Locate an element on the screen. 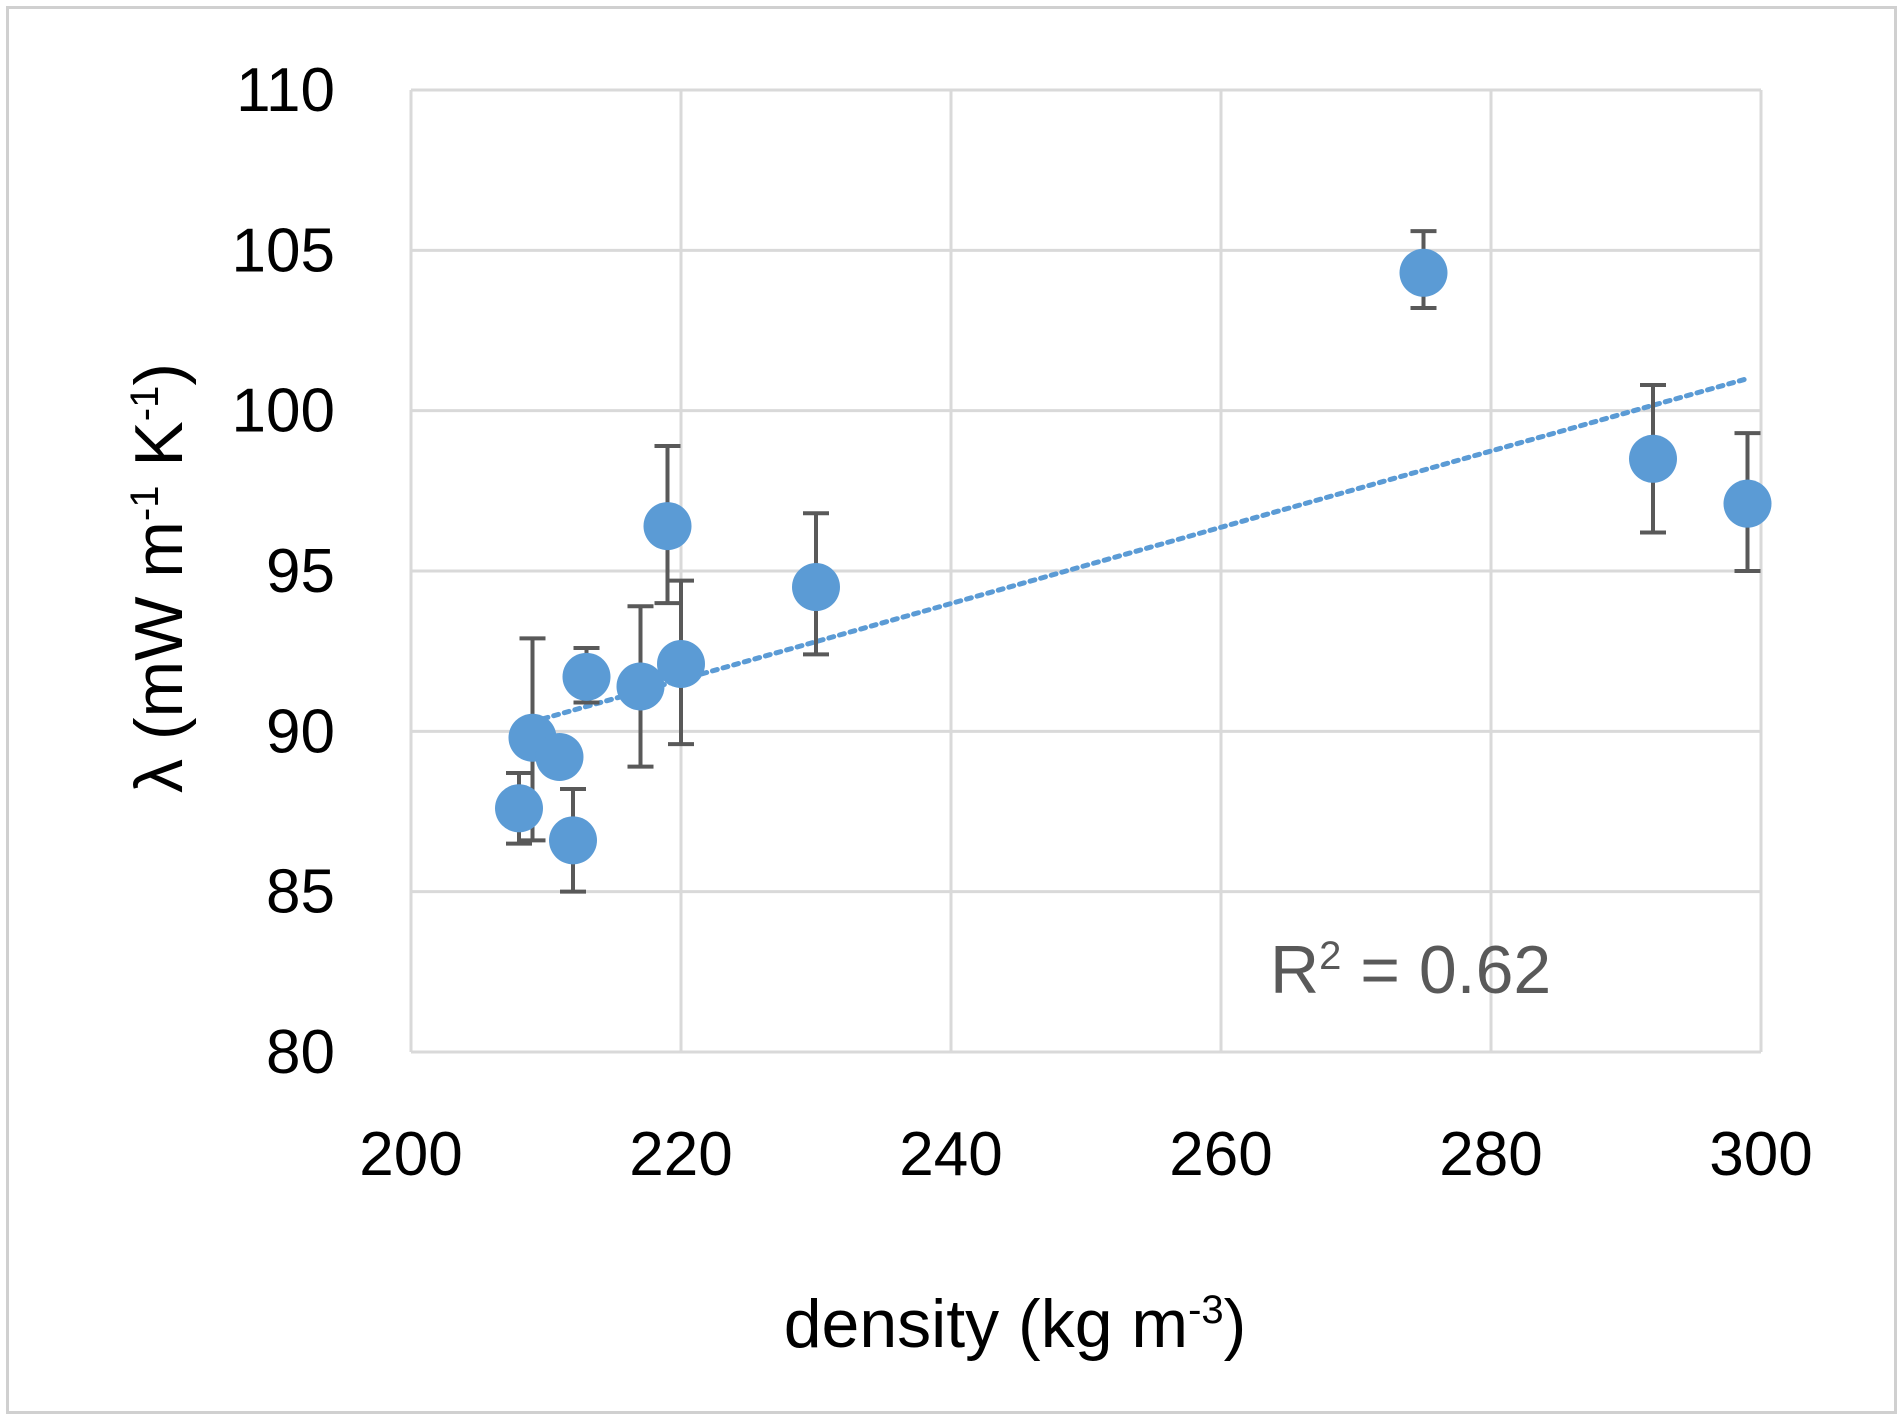  x-tick-label: 220 is located at coordinates (680, 1154).